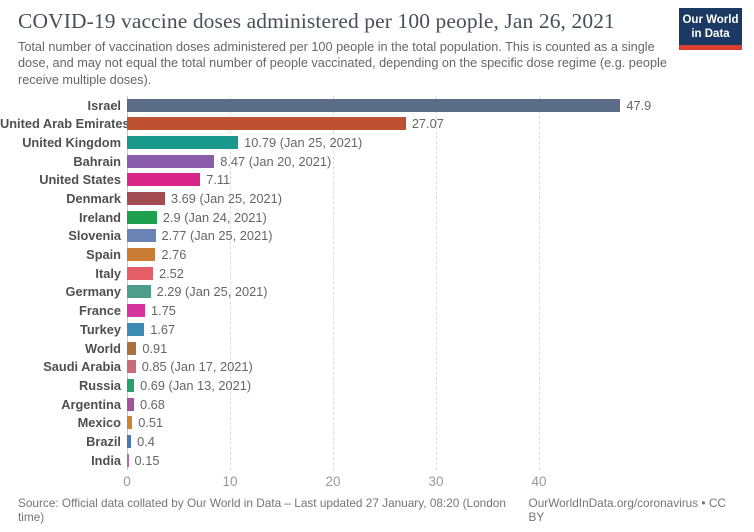  Describe the element at coordinates (377, 161) in the screenshot. I see `chart-row: Bahrain 8.47 (Jan 20, 2021)` at that location.